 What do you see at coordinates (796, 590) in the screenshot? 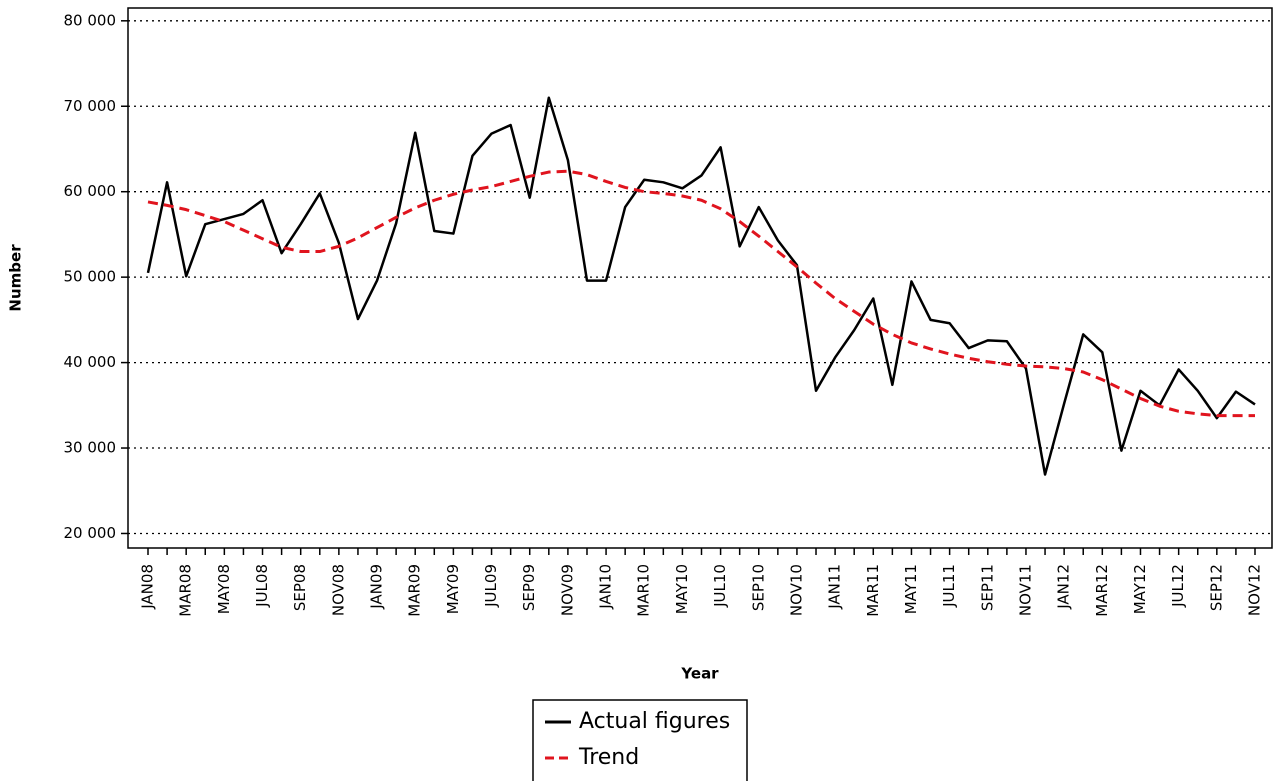
I see `x-tick-label: NOV10` at bounding box center [796, 590].